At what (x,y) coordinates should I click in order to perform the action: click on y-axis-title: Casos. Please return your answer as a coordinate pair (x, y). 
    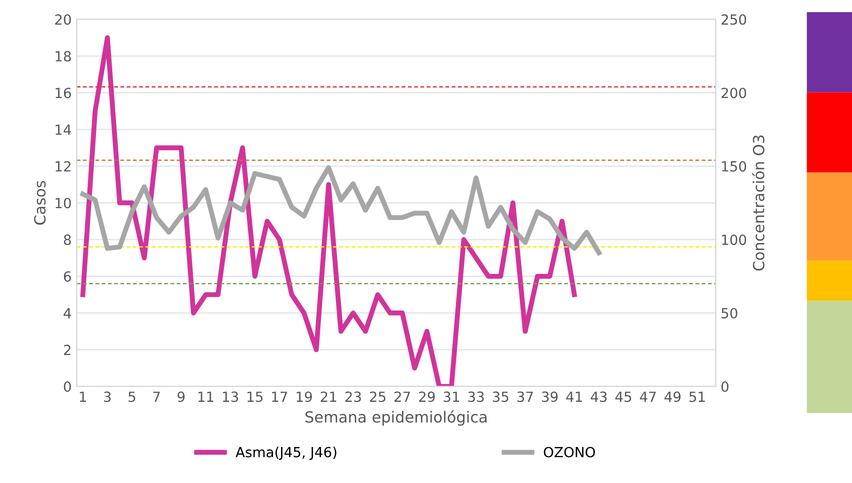
    Looking at the image, I should click on (40, 202).